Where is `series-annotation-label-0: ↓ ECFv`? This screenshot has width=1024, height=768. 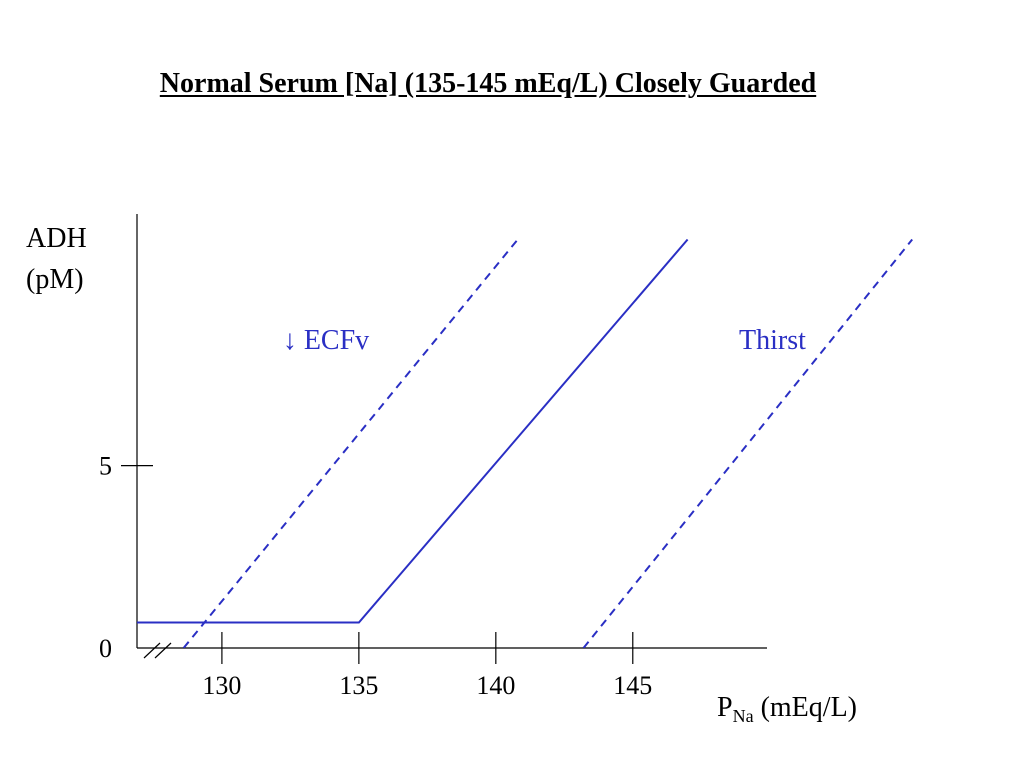 series-annotation-label-0: ↓ ECFv is located at coordinates (326, 340).